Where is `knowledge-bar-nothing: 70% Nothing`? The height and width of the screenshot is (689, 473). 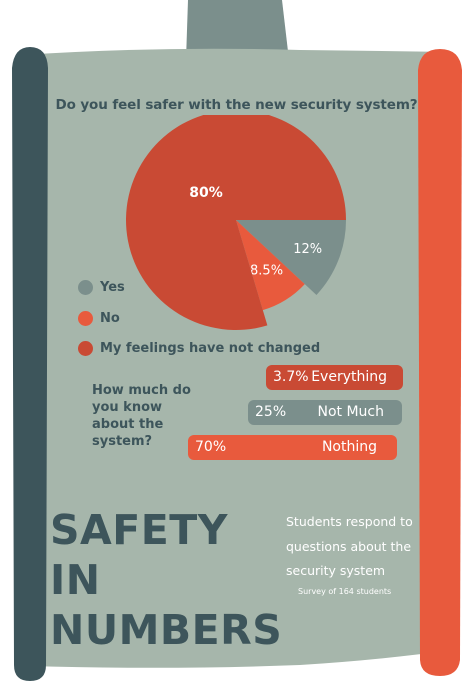 knowledge-bar-nothing: 70% Nothing is located at coordinates (292, 447).